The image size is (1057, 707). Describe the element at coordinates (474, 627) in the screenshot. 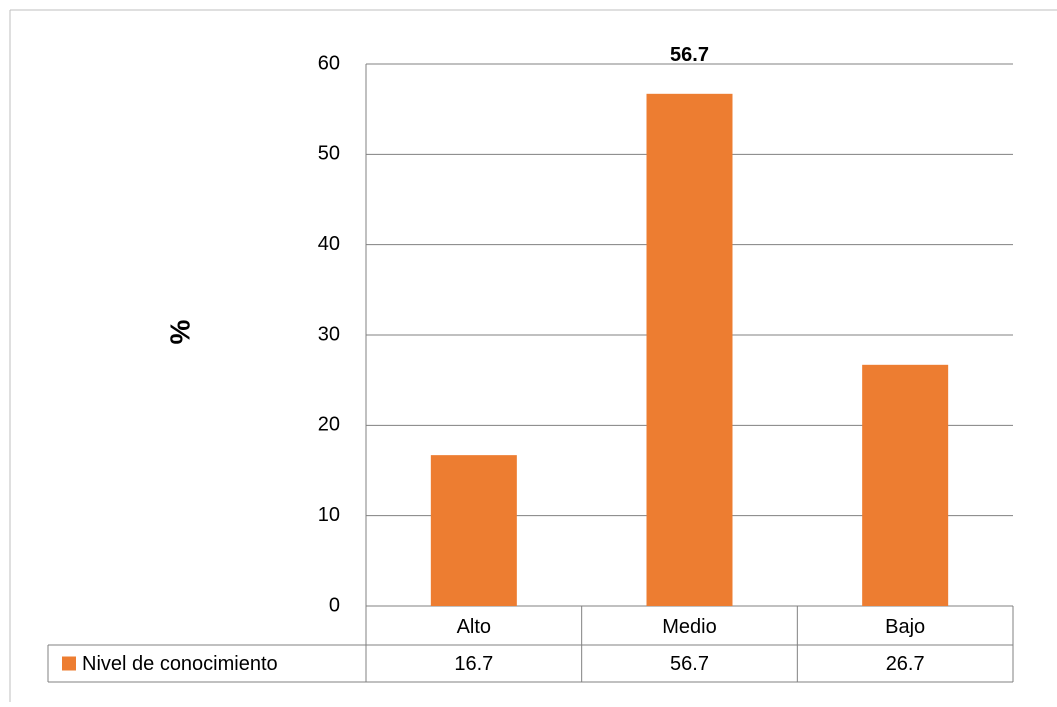

I see `category-label-alto: Alto` at that location.